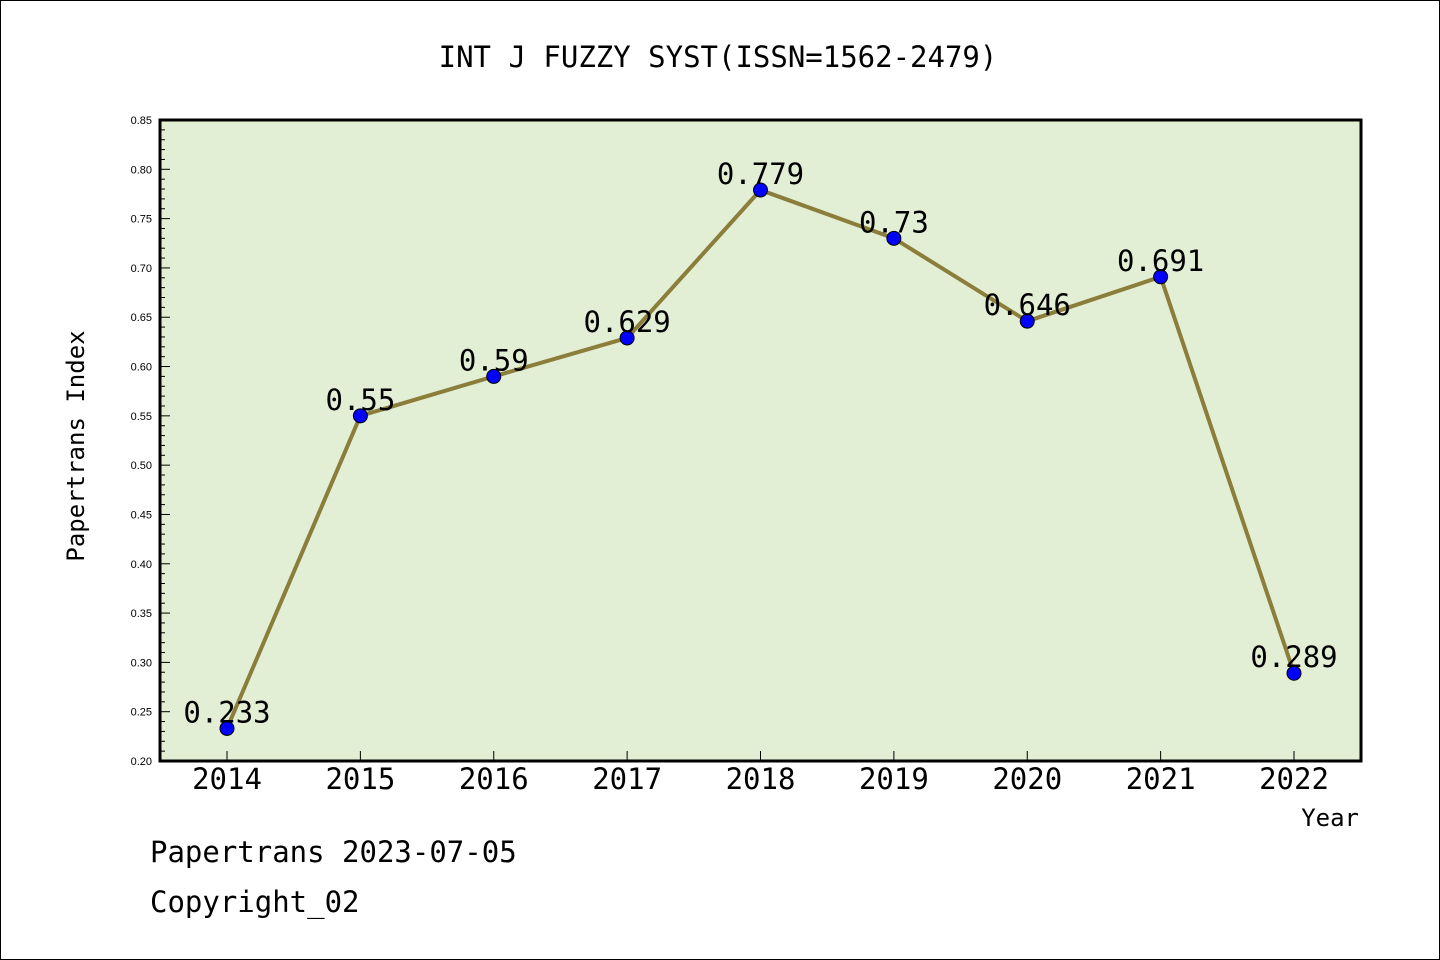 The height and width of the screenshot is (960, 1440). Describe the element at coordinates (1294, 779) in the screenshot. I see `x-tick-label: 2022` at that location.